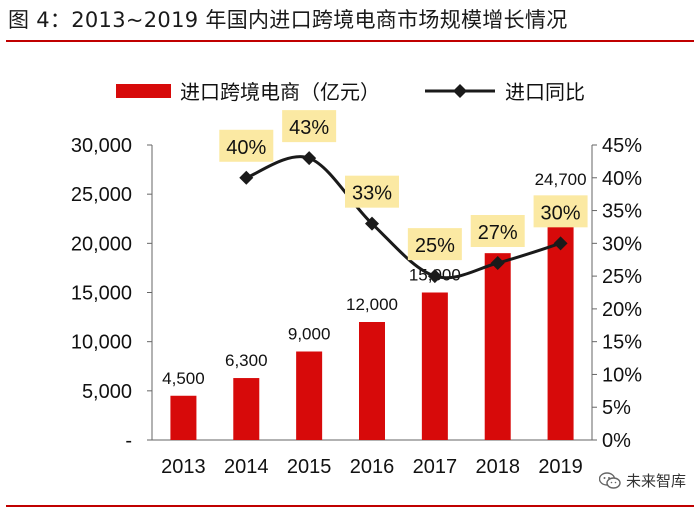 The height and width of the screenshot is (512, 700). I want to click on left-axis-tick-label: -, so click(128, 441).